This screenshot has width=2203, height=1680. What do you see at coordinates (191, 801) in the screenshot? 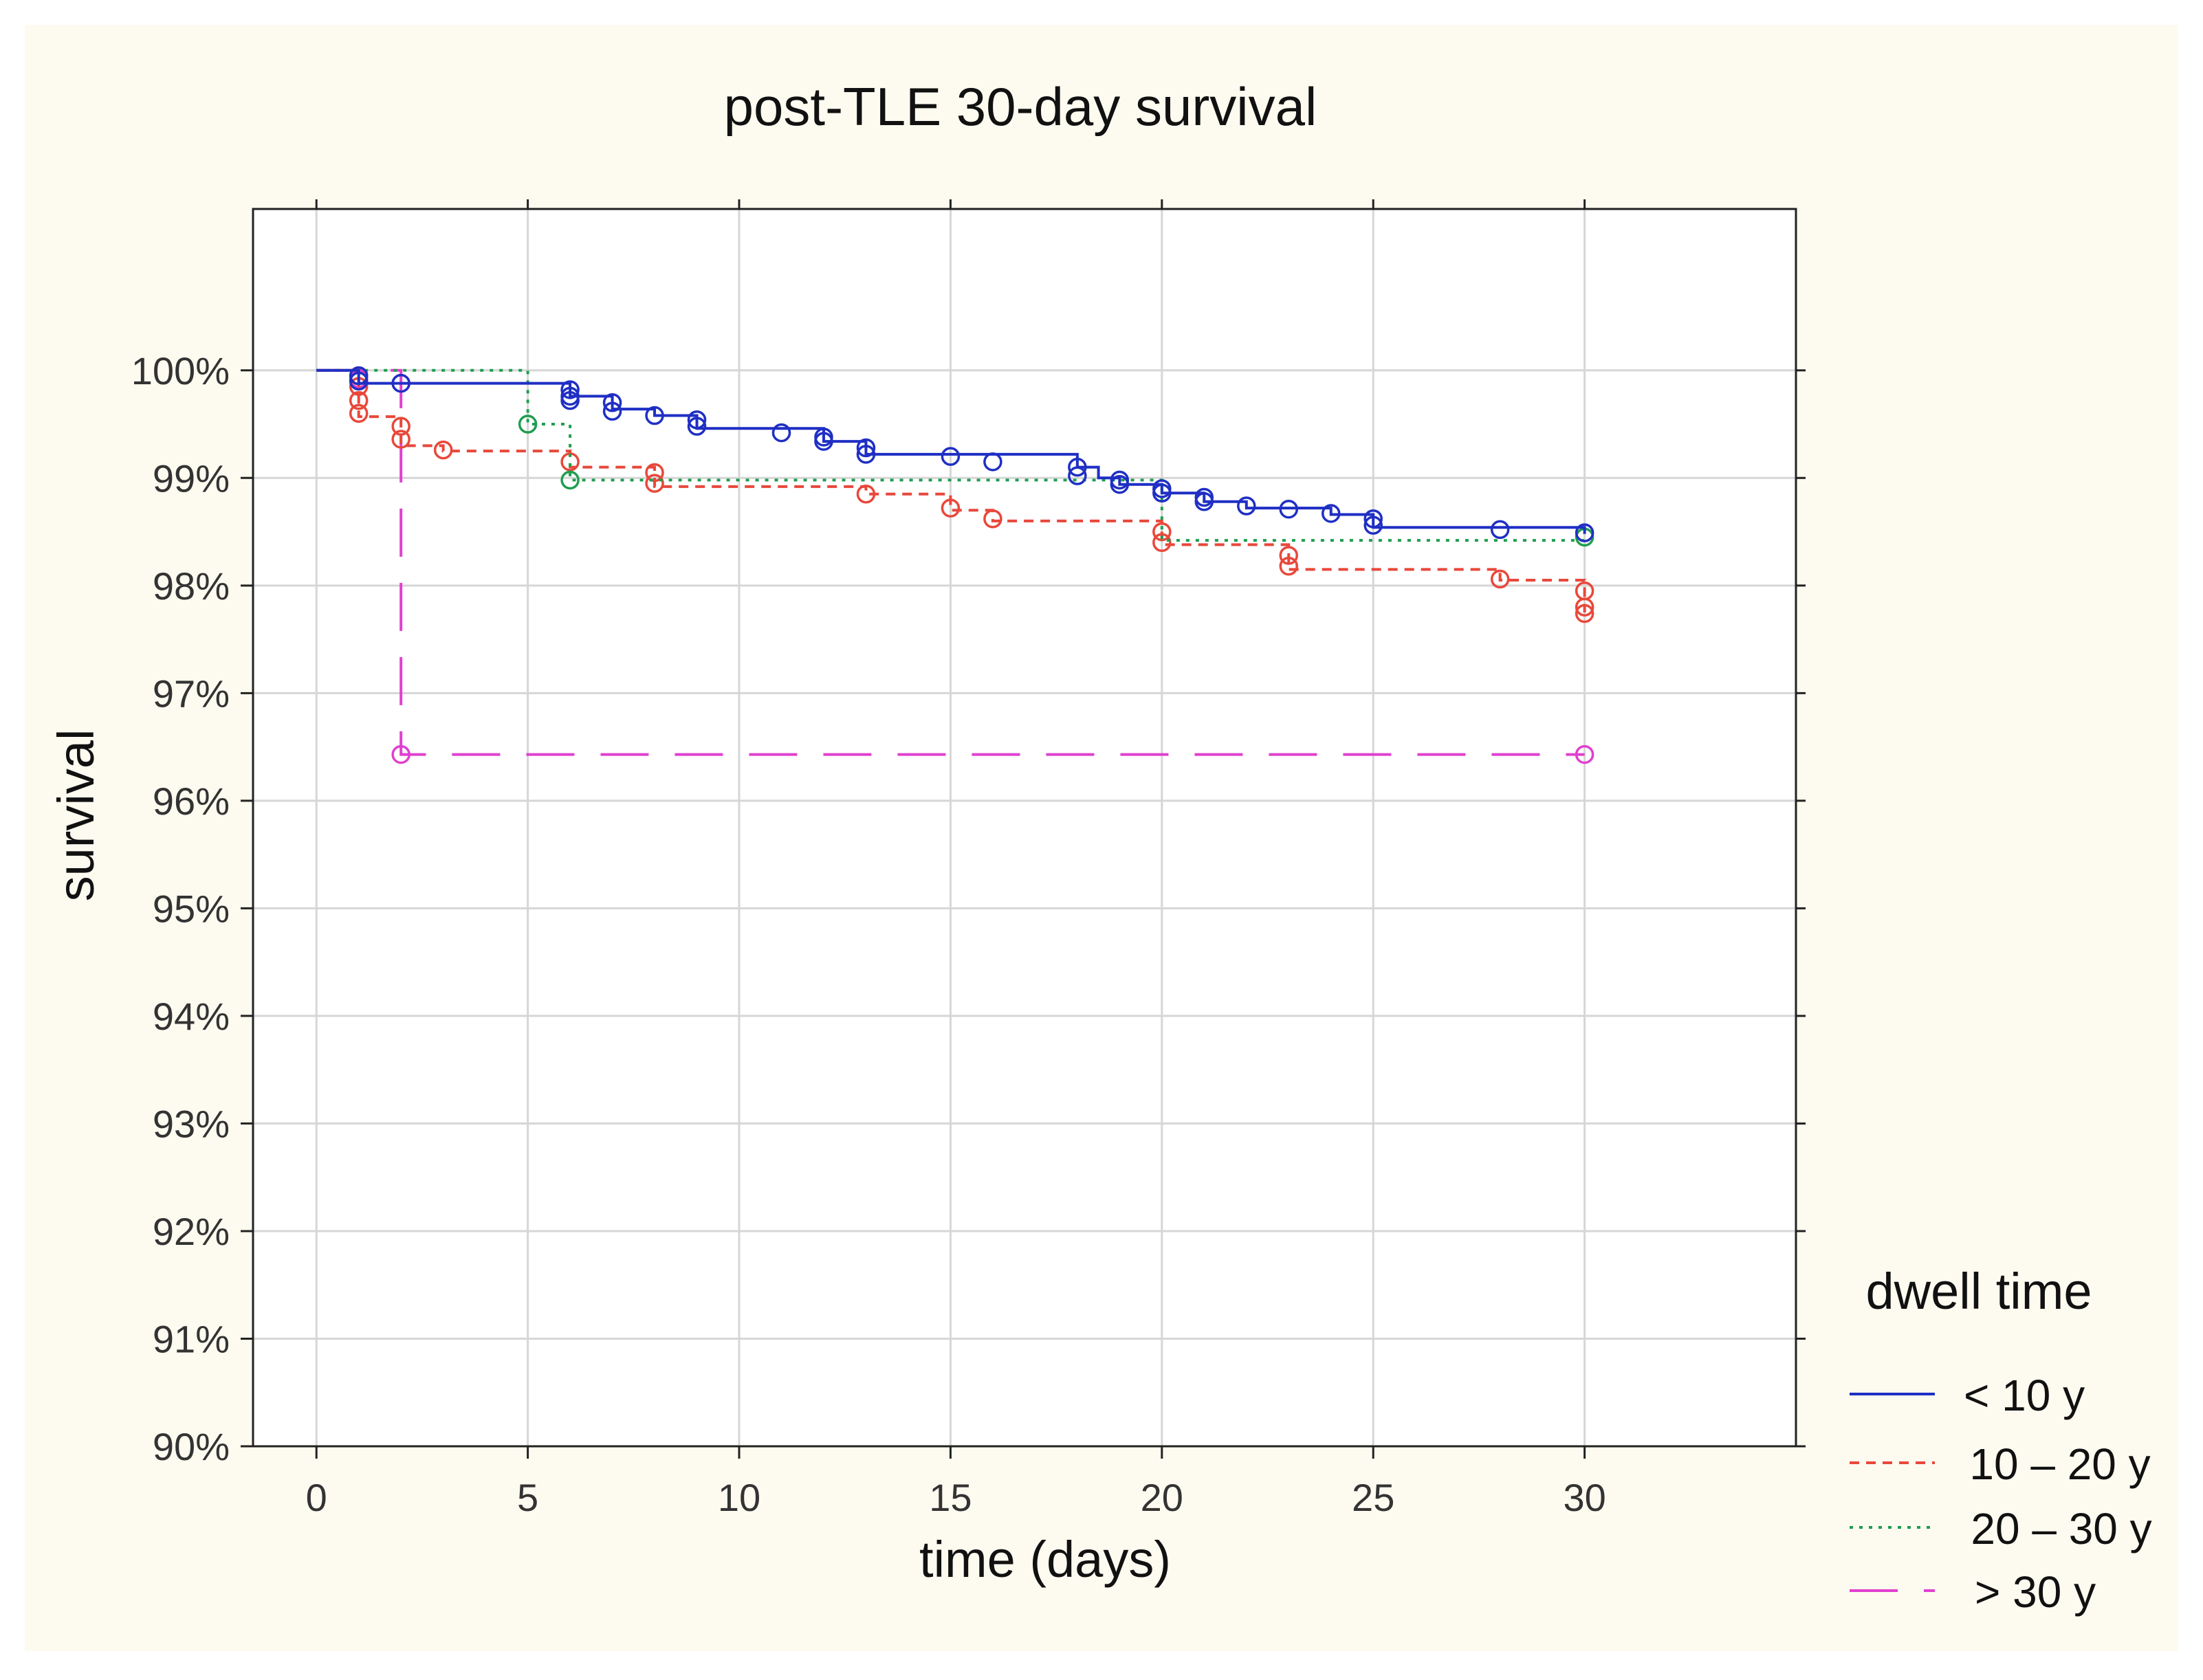
I see `y-tick-label: 96%` at bounding box center [191, 801].